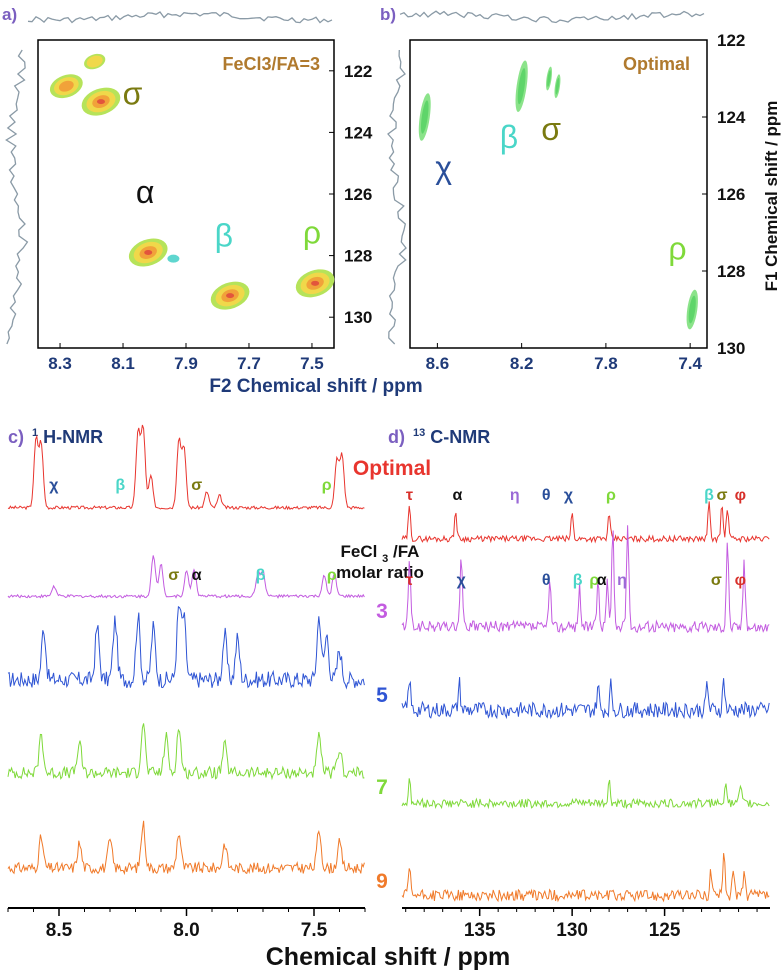 This screenshot has height=974, width=784. I want to click on ratio-fa: /FA, so click(406, 551).